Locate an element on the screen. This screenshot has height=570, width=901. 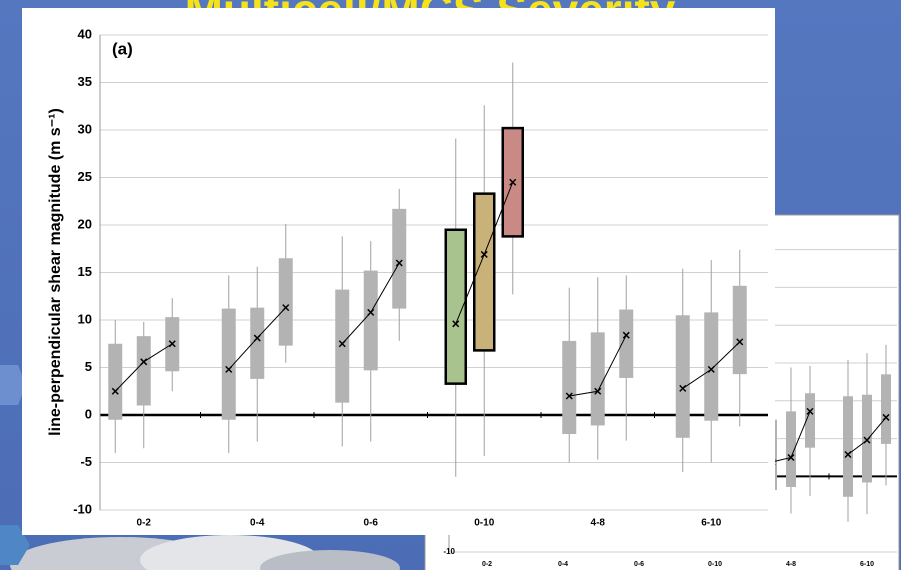
y-tick-label: 30 is located at coordinates (85, 128).